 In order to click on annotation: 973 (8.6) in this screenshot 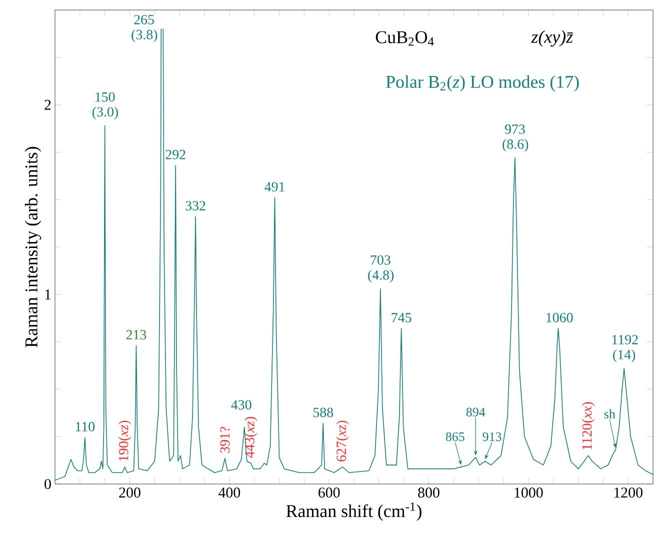, I will do `click(515, 138)`.